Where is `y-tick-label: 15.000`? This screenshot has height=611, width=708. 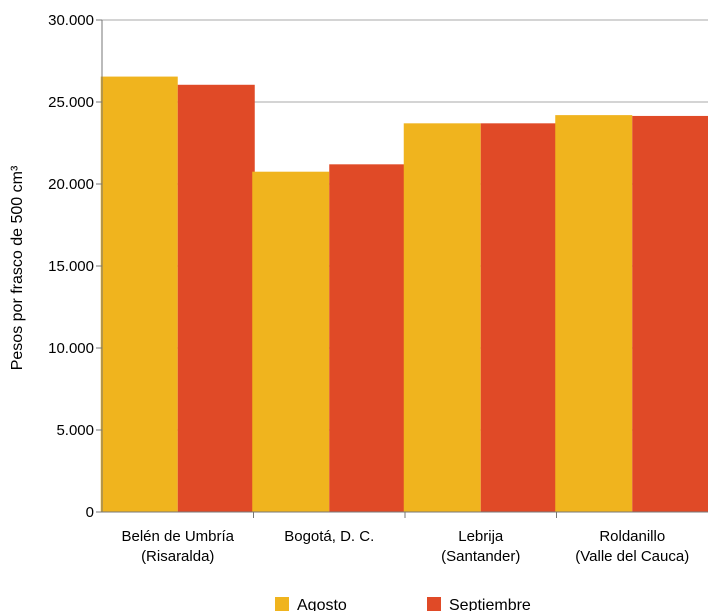 y-tick-label: 15.000 is located at coordinates (71, 266).